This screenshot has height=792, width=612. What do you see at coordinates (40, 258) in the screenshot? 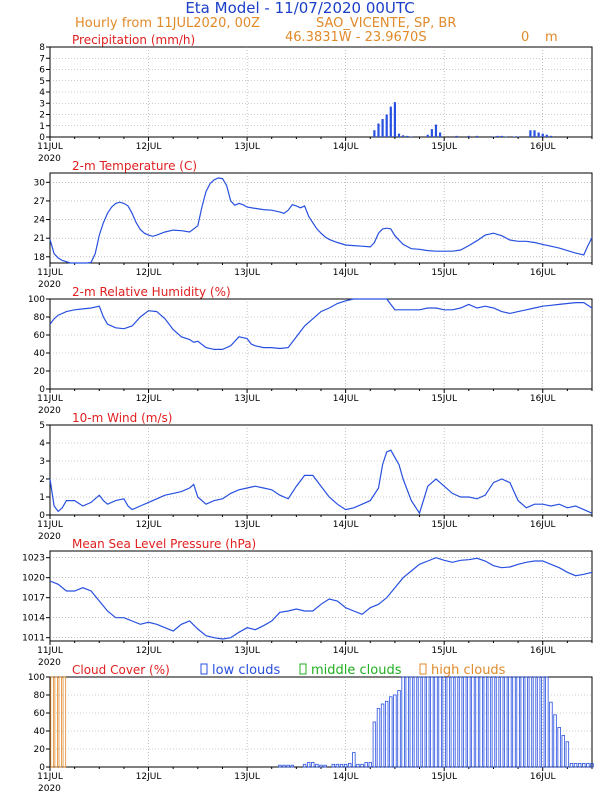
I see `temp-ytick-label: 18` at bounding box center [40, 258].